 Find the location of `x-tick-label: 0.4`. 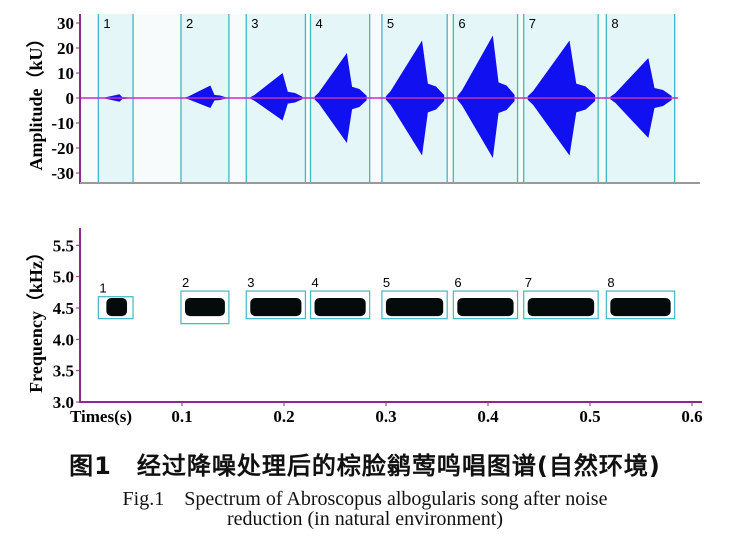

x-tick-label: 0.4 is located at coordinates (488, 416).